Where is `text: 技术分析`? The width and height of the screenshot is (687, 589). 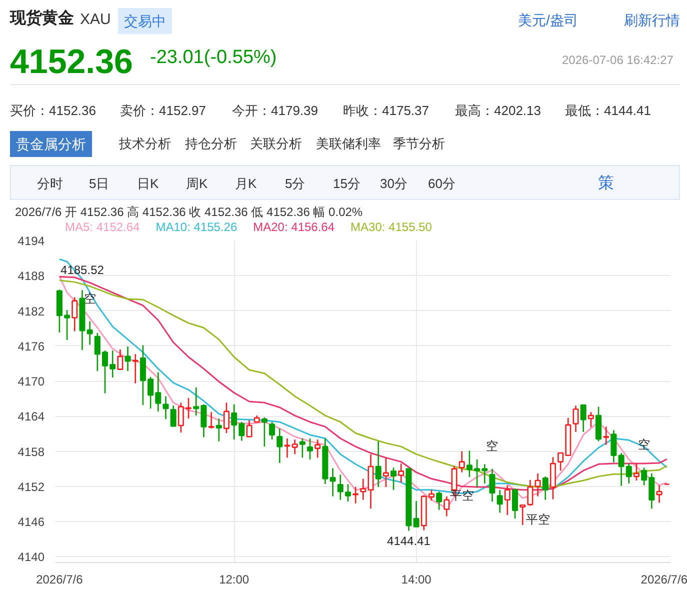
text: 技术分析 is located at coordinates (145, 144).